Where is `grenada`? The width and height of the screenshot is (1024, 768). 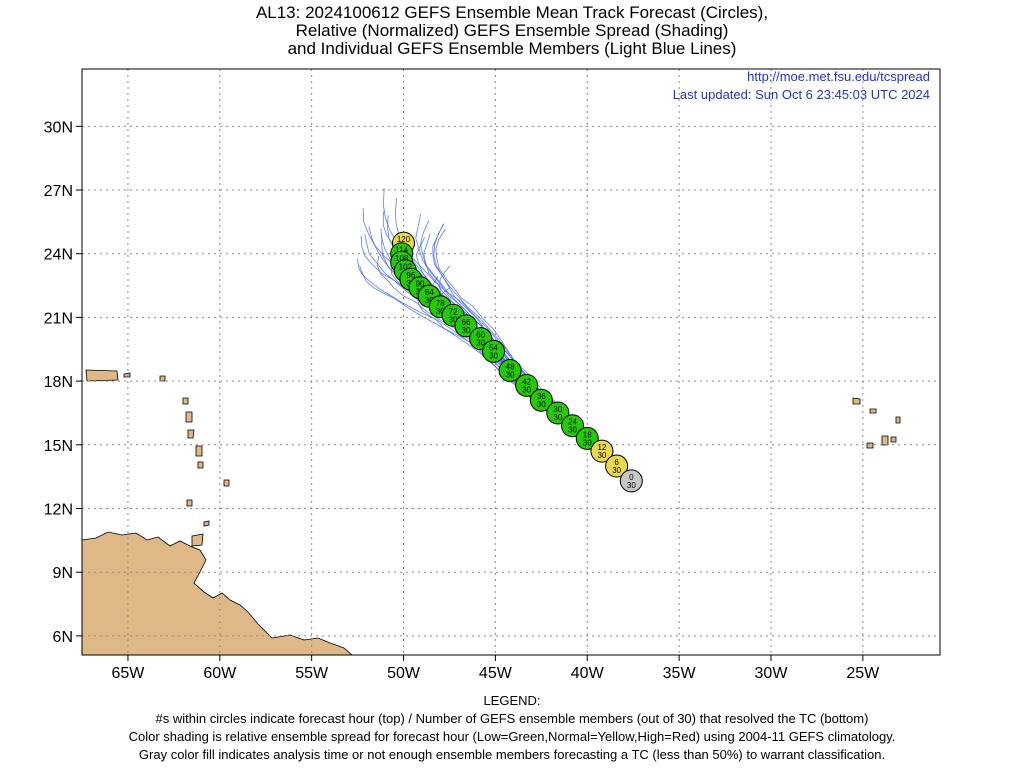 grenada is located at coordinates (189, 503).